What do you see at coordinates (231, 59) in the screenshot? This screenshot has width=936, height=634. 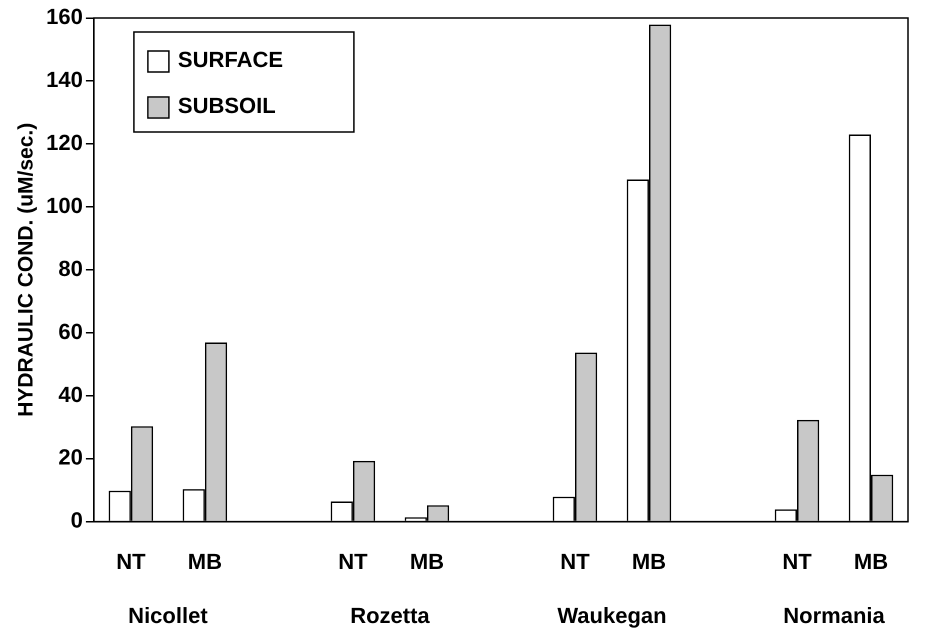 I see `legend-label: SURFACE` at bounding box center [231, 59].